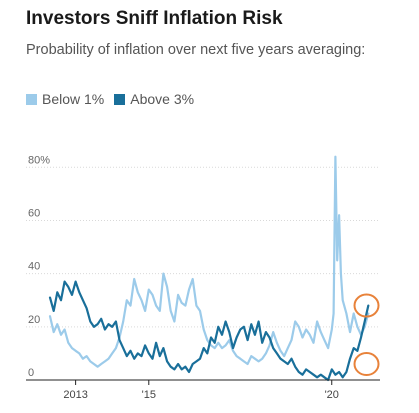 This screenshot has height=413, width=419. What do you see at coordinates (39, 160) in the screenshot?
I see `y-tick-label-80: 80%` at bounding box center [39, 160].